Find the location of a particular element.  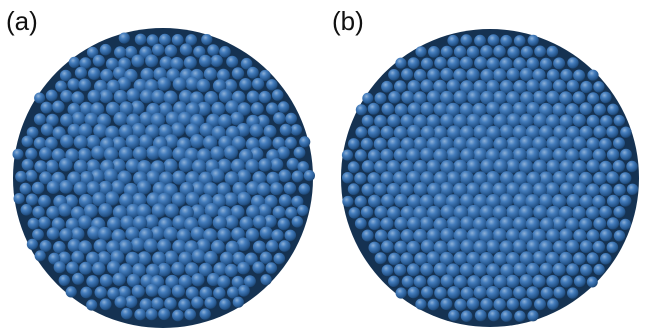

panel-label-b: (b) is located at coordinates (348, 21).